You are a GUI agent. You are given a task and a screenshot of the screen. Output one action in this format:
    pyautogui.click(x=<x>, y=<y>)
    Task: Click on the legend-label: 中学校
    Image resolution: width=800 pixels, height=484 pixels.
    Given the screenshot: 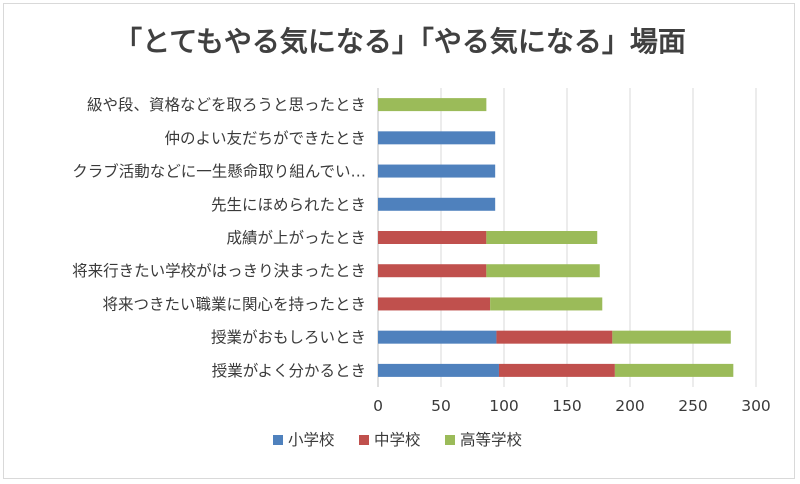 What is the action you would take?
    pyautogui.click(x=397, y=440)
    